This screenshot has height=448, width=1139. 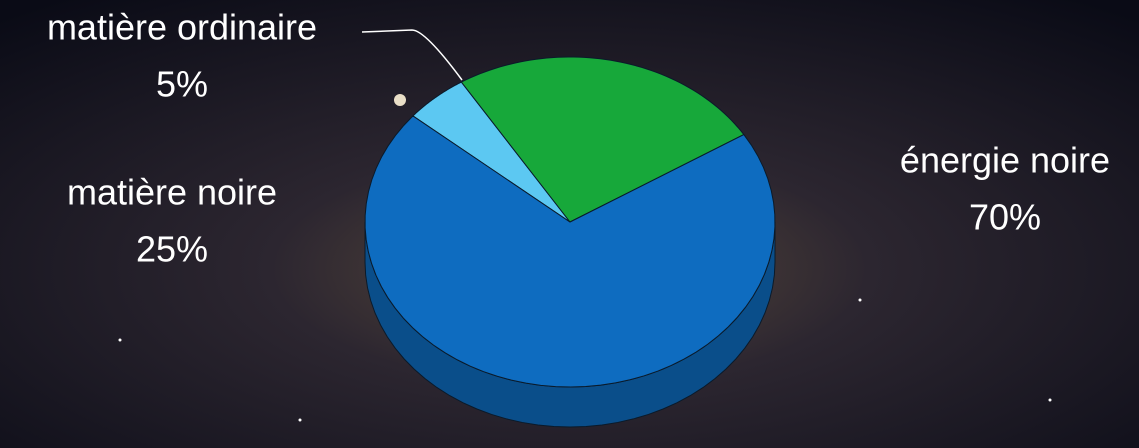 I want to click on category-label: matière noire, so click(x=172, y=192).